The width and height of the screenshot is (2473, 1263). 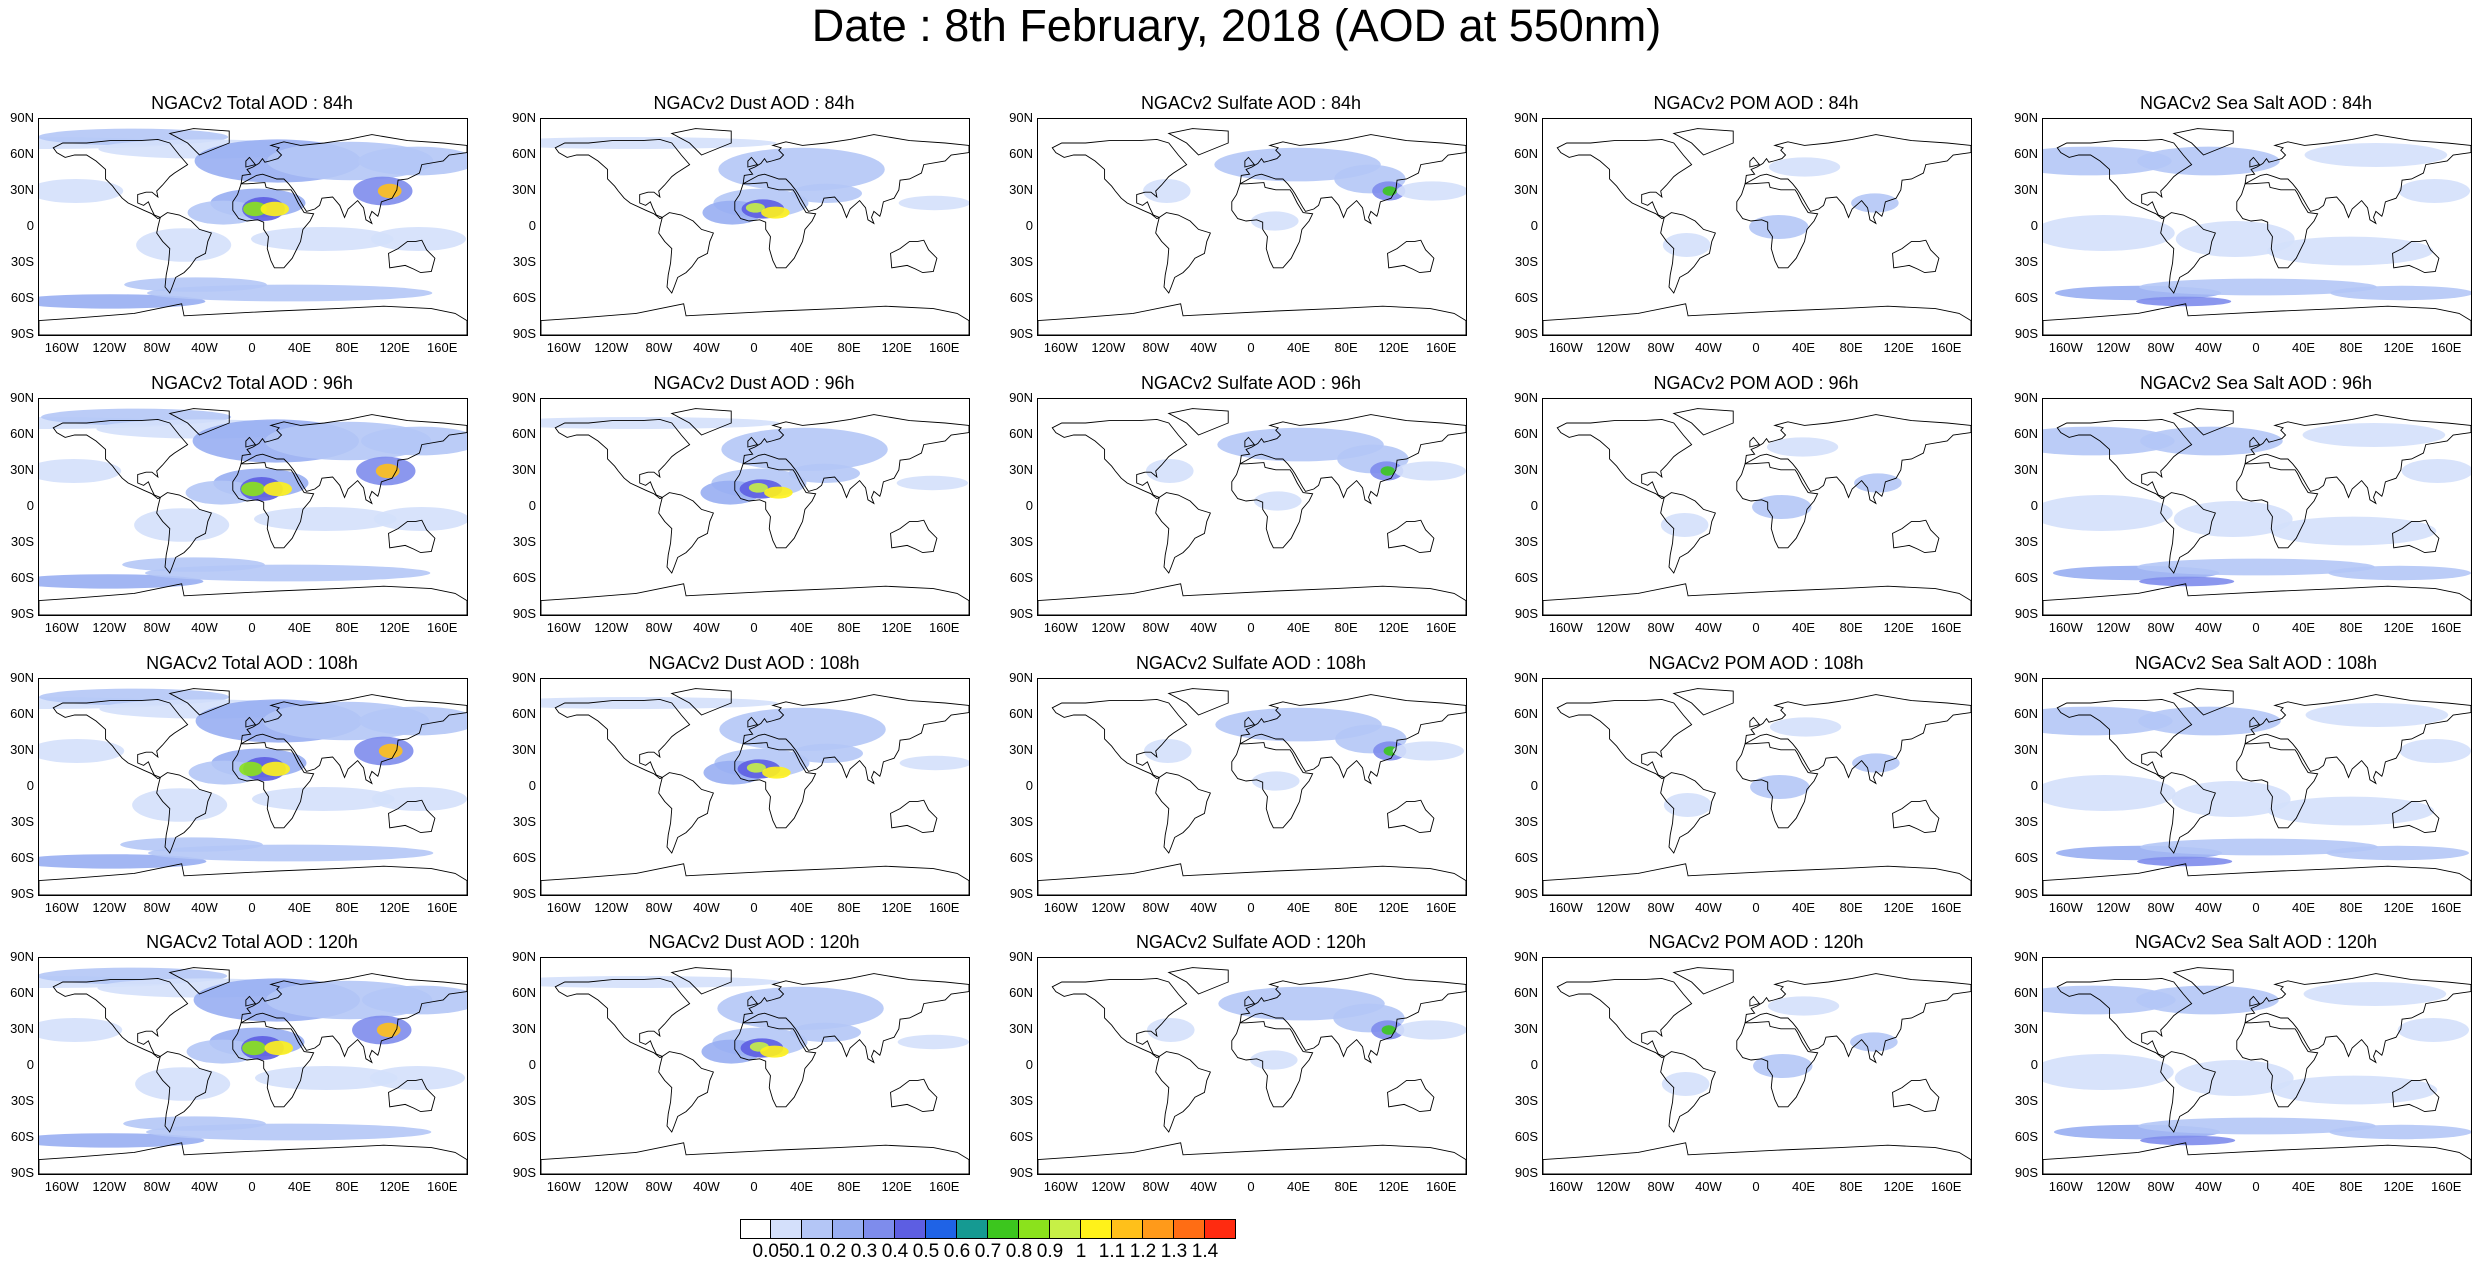 What do you see at coordinates (30, 505) in the screenshot?
I see `lat-tick-label: 0` at bounding box center [30, 505].